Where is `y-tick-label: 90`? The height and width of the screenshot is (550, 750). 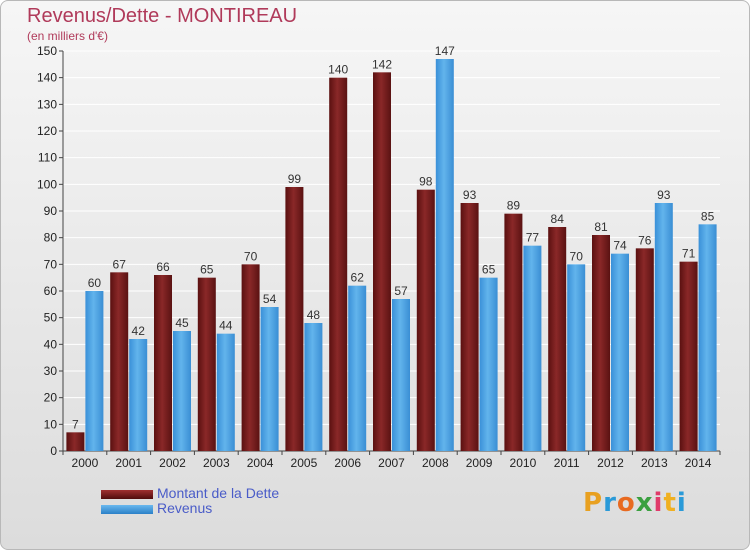 y-tick-label: 90 is located at coordinates (51, 211).